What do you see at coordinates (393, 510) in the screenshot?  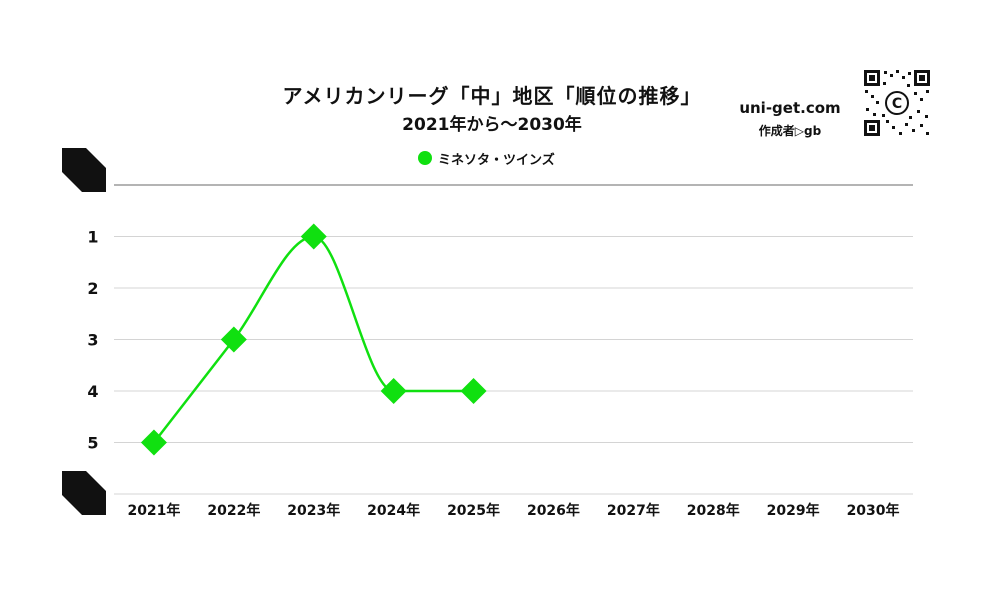 I see `x-tick-label: 2024年` at bounding box center [393, 510].